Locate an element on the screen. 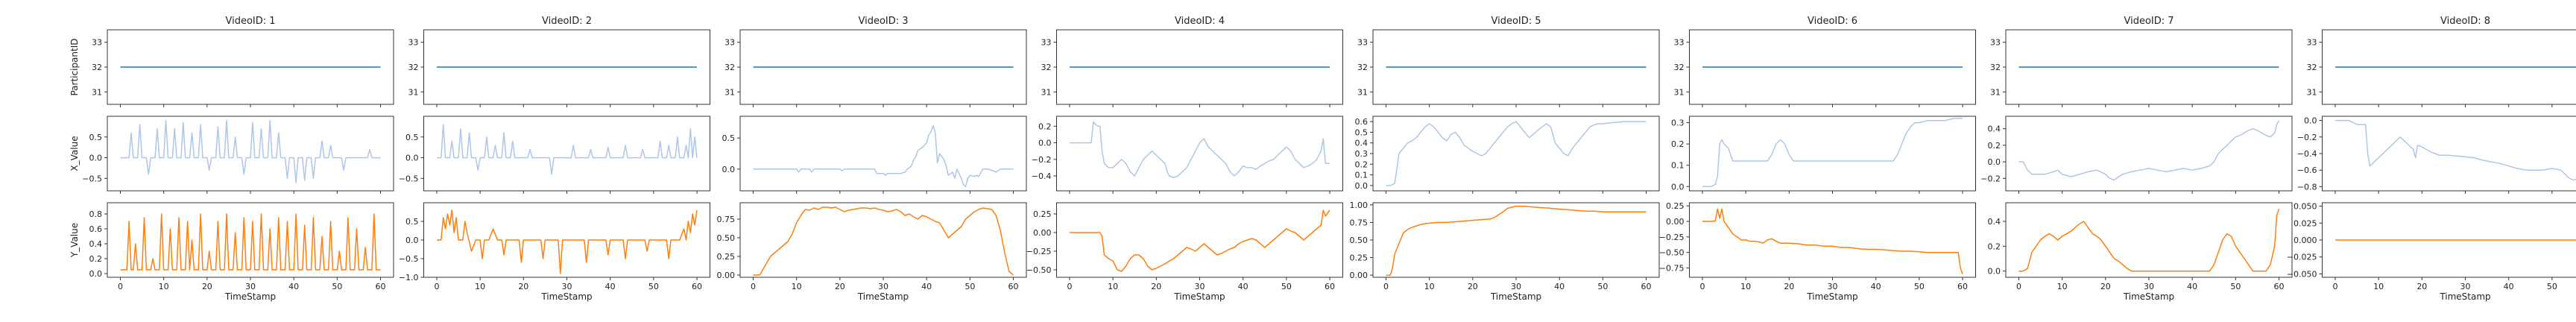 Image resolution: width=2576 pixels, height=322 pixels. axes-x_value: −0.5 0.0 0.5 is located at coordinates (554, 155).